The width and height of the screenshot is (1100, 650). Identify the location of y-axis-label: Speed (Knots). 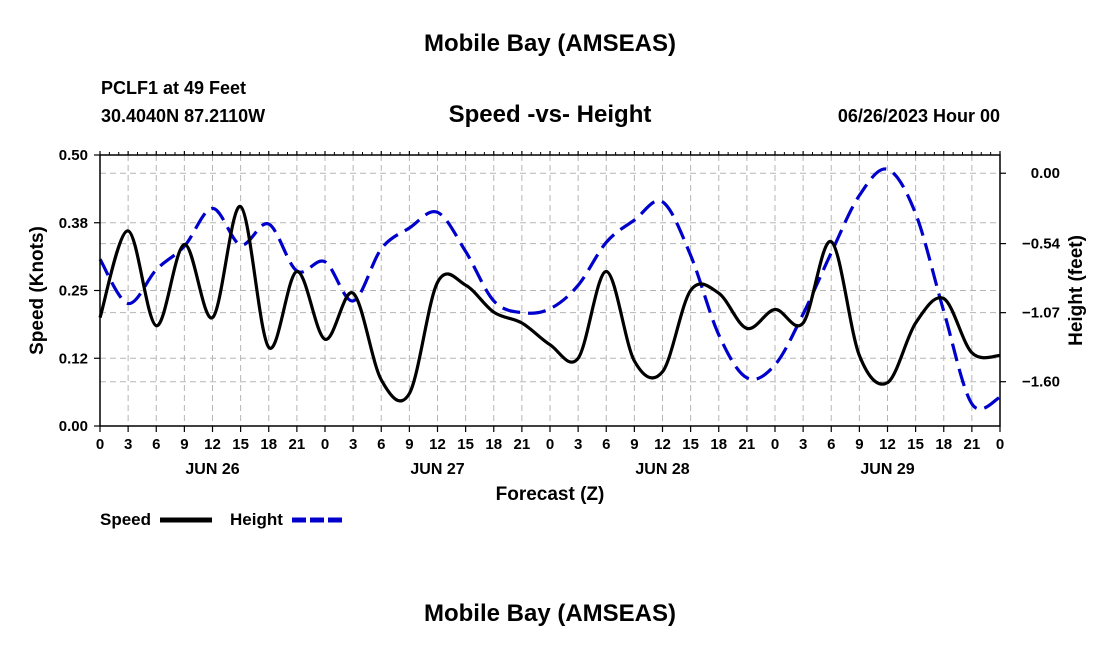
(37, 290).